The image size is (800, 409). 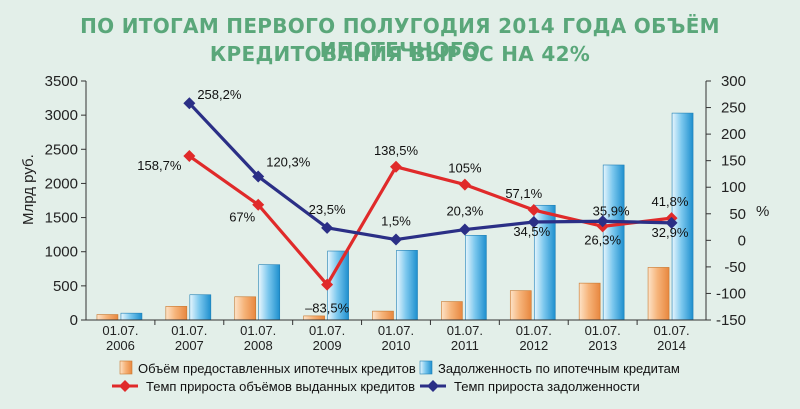 I want to click on y-right-tick-label: 150, so click(x=733, y=161).